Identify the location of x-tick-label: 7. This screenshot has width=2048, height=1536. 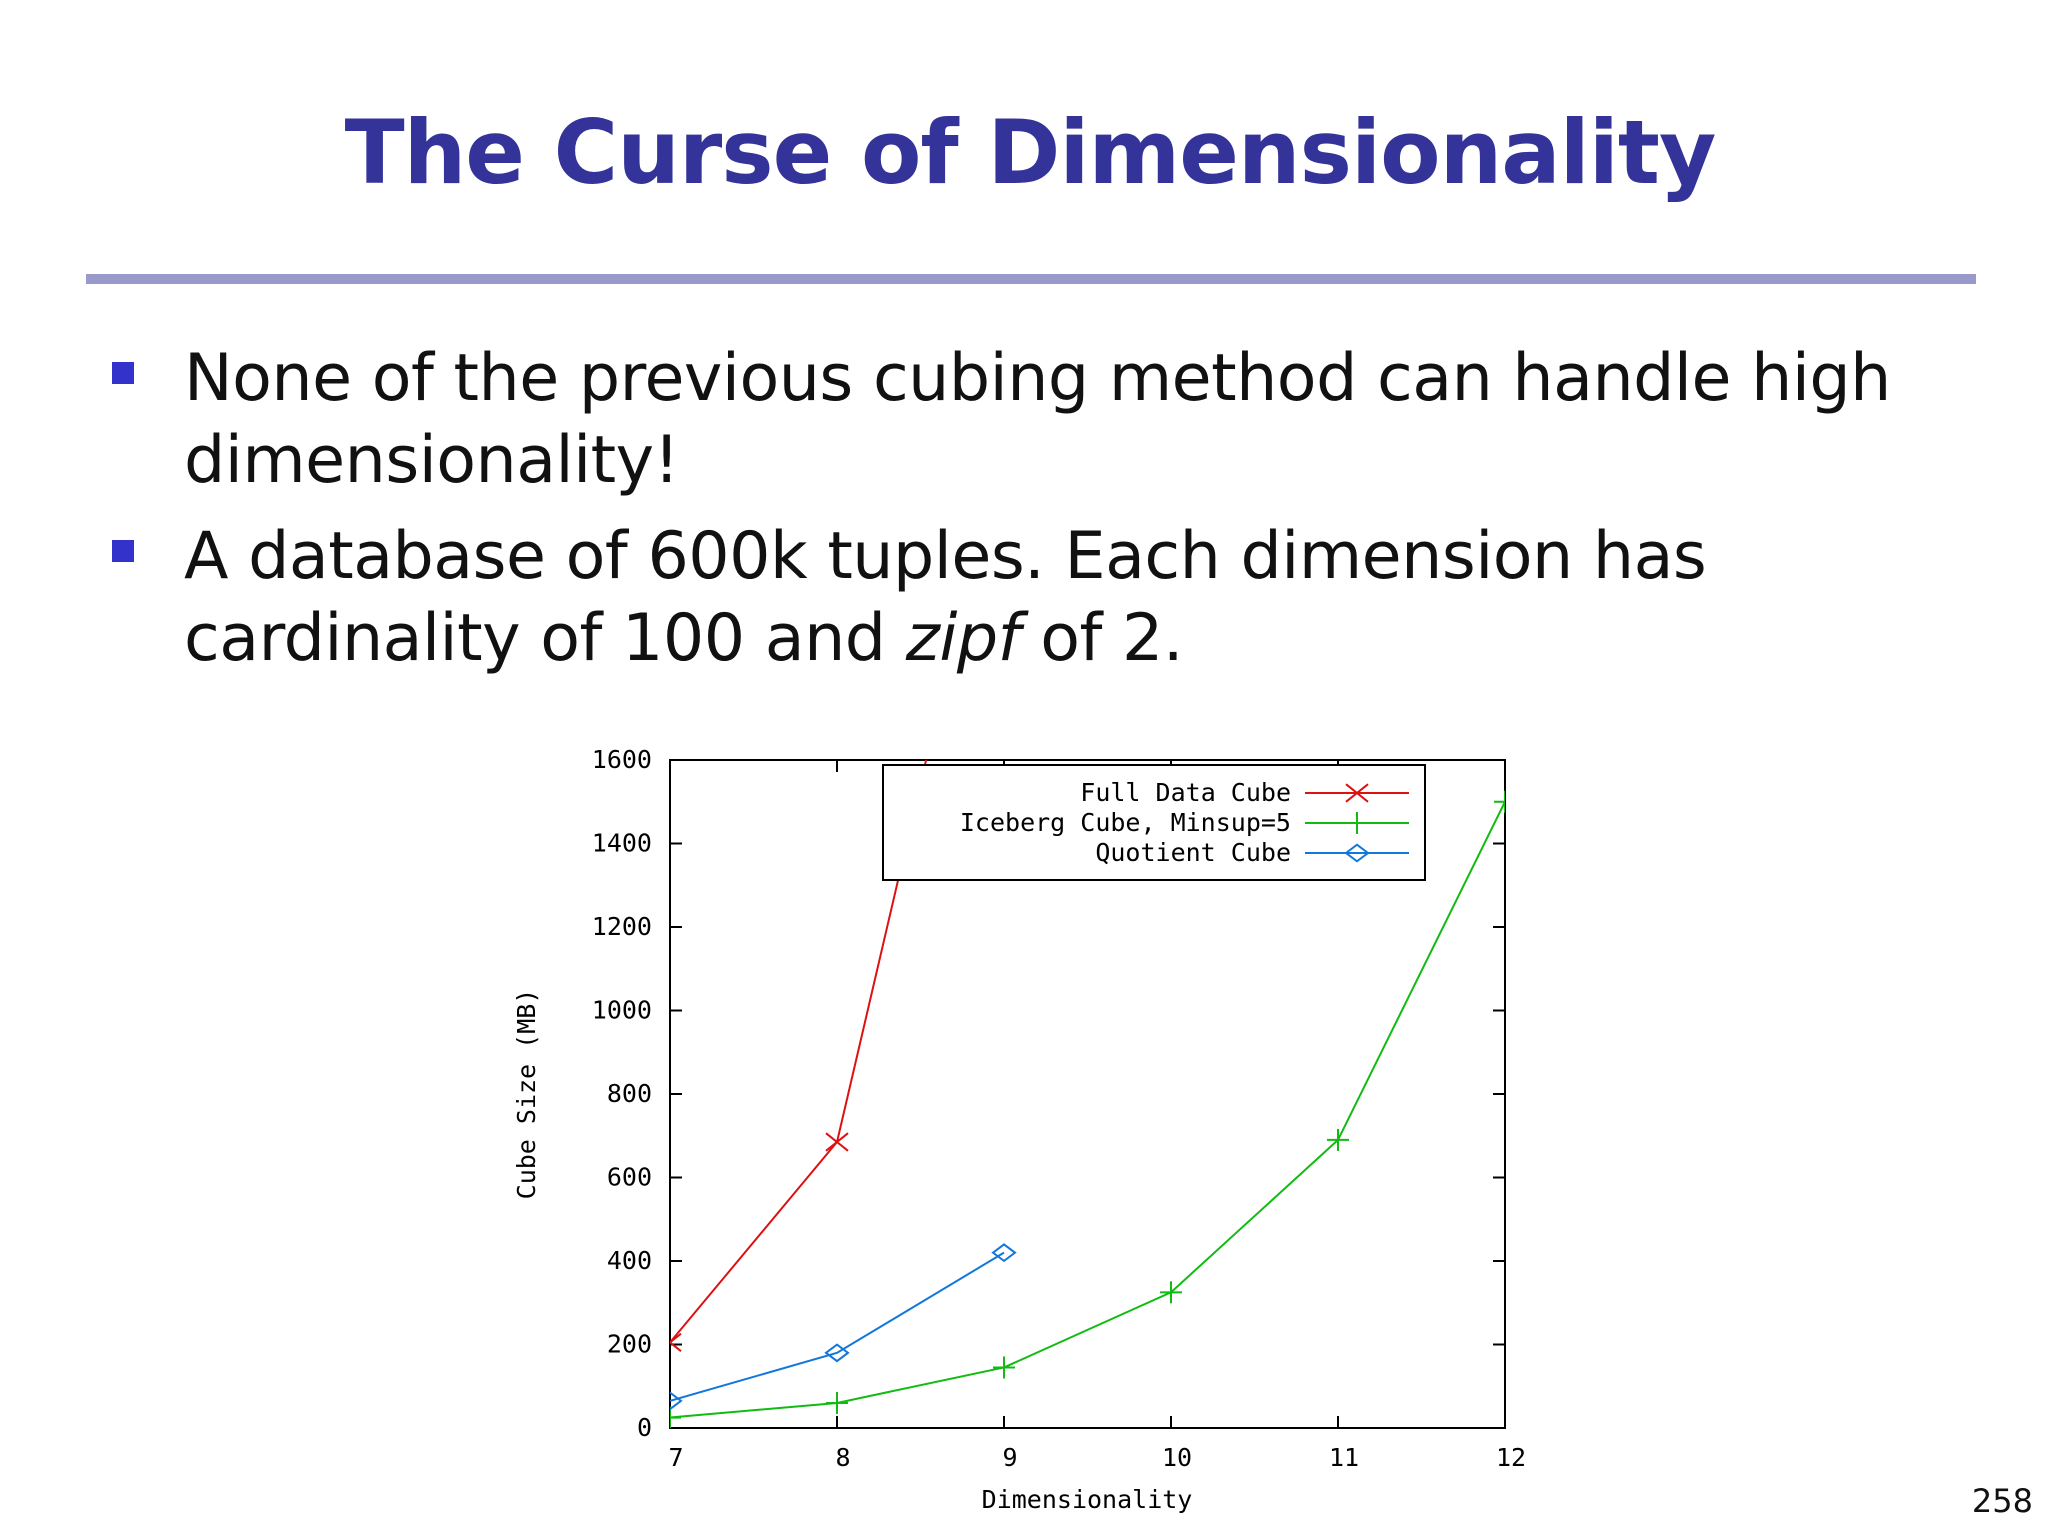
(675, 1457).